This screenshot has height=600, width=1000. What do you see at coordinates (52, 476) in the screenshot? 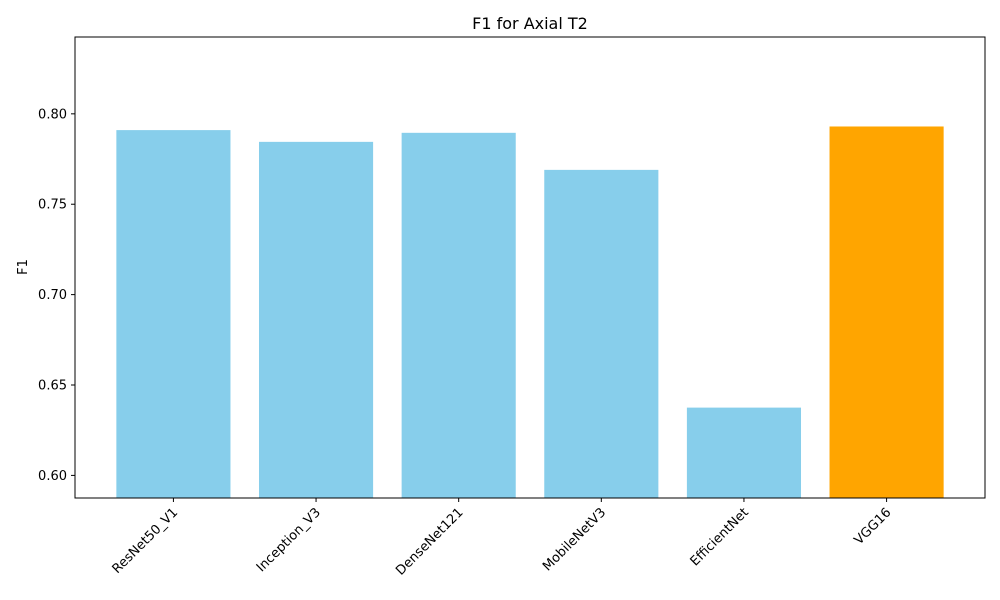
I see `y-tick-label: 0.60` at bounding box center [52, 476].